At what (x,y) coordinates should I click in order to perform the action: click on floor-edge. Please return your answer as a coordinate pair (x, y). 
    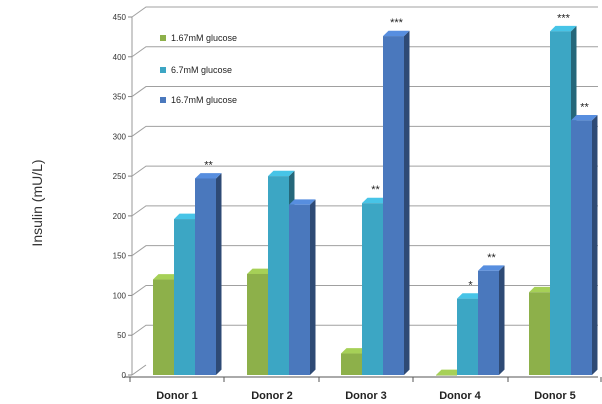
    Looking at the image, I should click on (139, 370).